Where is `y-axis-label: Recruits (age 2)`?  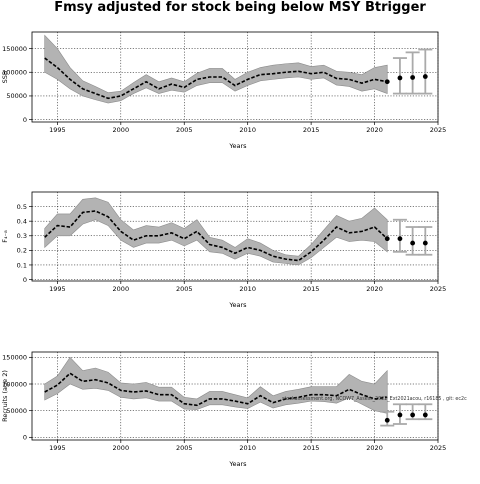 y-axis-label: Recruits (age 2) is located at coordinates (5, 396).